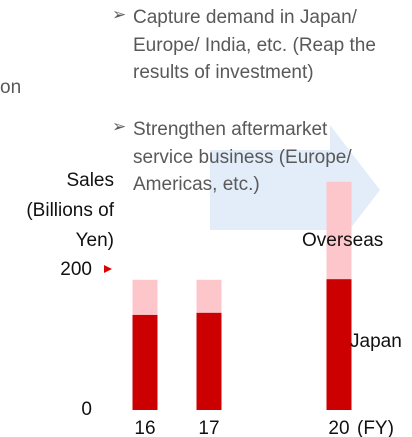 This screenshot has width=412, height=437. Describe the element at coordinates (342, 240) in the screenshot. I see `legend-label: Overseas` at that location.